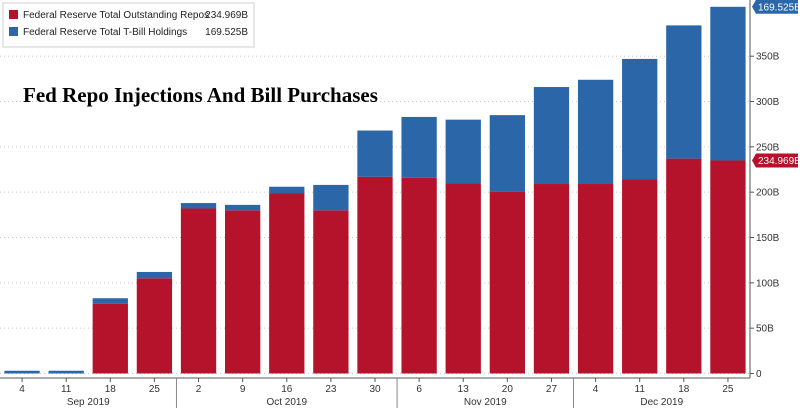 The width and height of the screenshot is (800, 408). Describe the element at coordinates (331, 389) in the screenshot. I see `x-tick-label: 23` at that location.